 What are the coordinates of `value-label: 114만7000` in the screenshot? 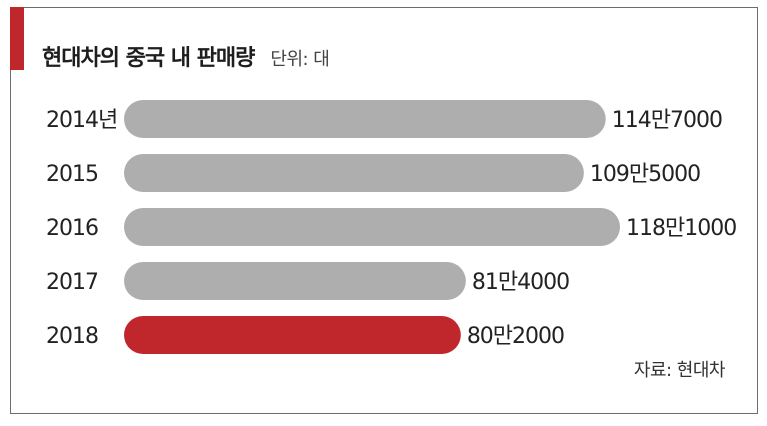 It's located at (667, 120).